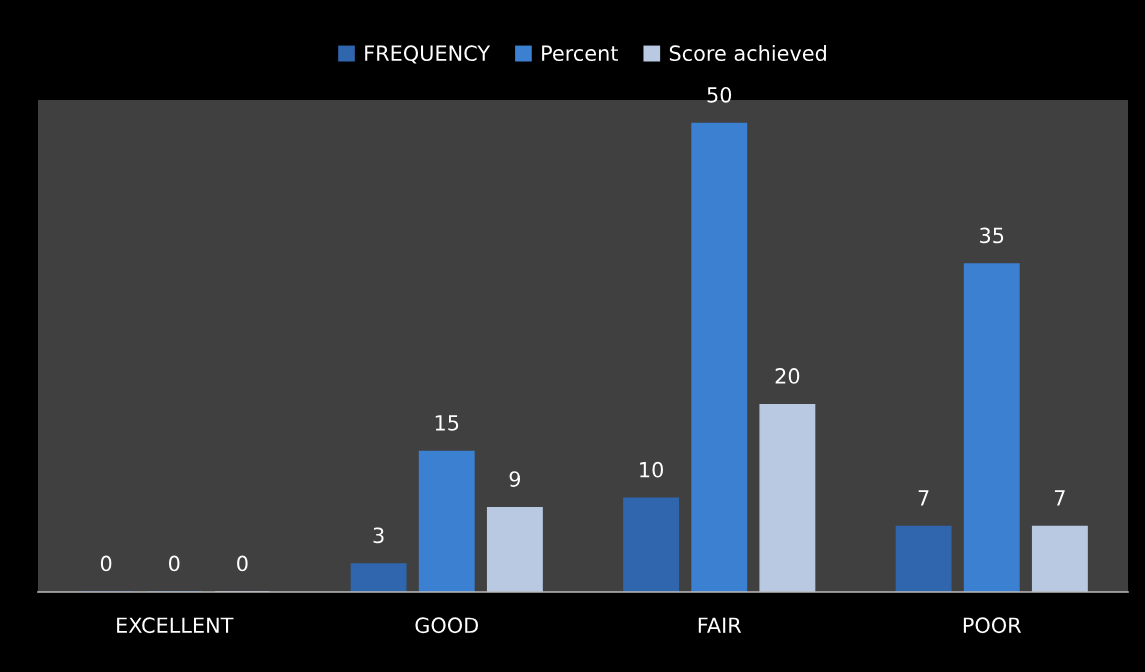 This screenshot has width=1145, height=672. What do you see at coordinates (747, 53) in the screenshot?
I see `legend-label: Score achieved` at bounding box center [747, 53].